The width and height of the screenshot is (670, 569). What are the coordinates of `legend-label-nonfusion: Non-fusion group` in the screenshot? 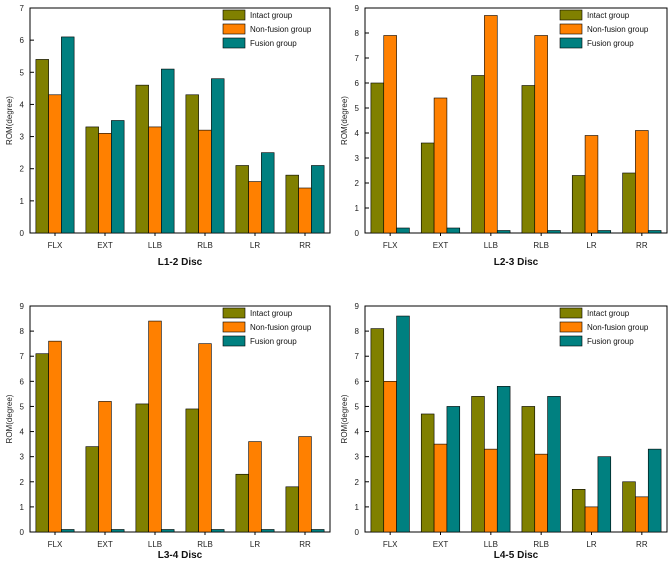 It's located at (281, 327).